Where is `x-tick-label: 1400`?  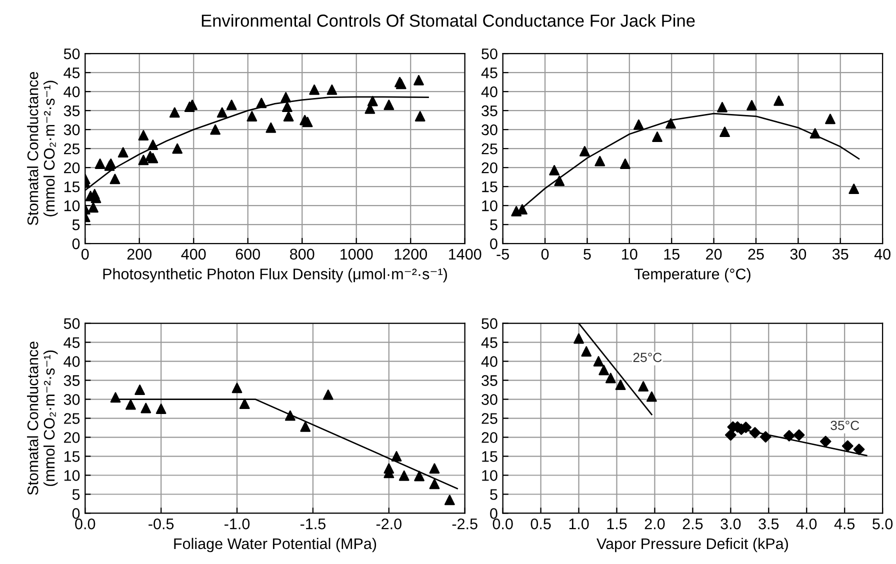
x-tick-label: 1400 is located at coordinates (465, 254).